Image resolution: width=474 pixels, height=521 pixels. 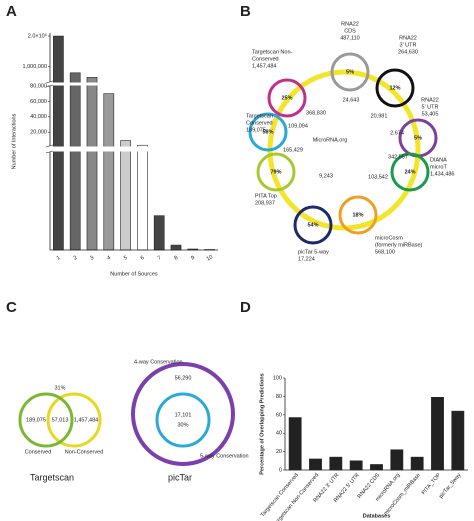 I want to click on y-tick-label: 20, so click(x=279, y=452).